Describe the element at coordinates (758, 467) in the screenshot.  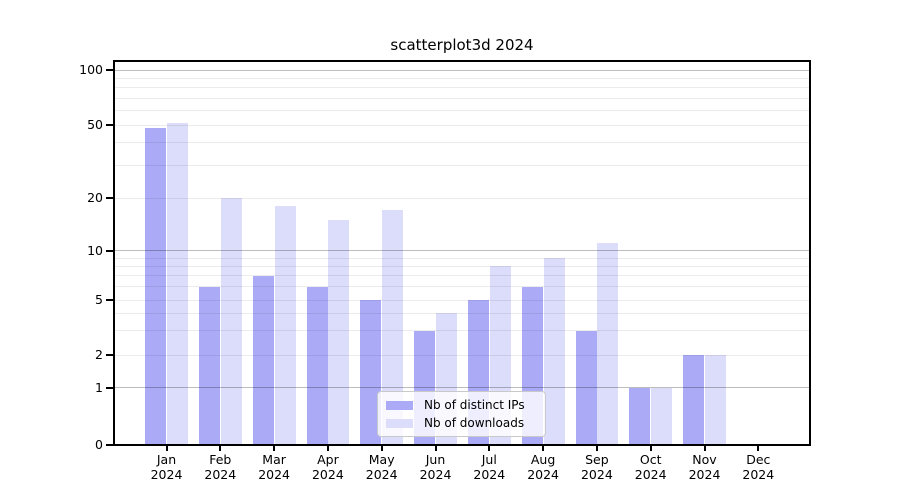
I see `x-tick-label-dec: Dec 2024` at that location.